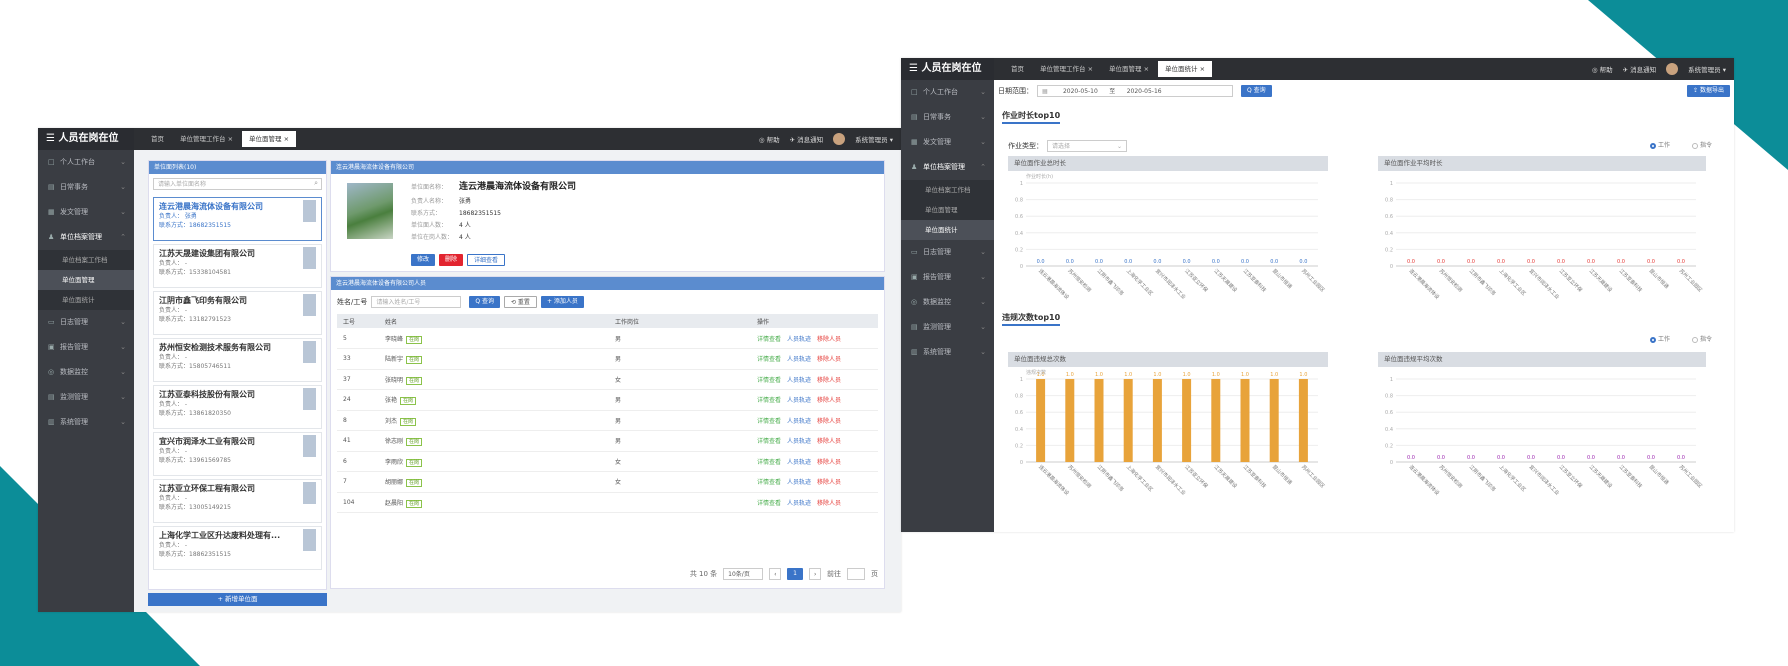 The image size is (1788, 666). I want to click on tab: 单位面统计 ×, so click(1185, 69).